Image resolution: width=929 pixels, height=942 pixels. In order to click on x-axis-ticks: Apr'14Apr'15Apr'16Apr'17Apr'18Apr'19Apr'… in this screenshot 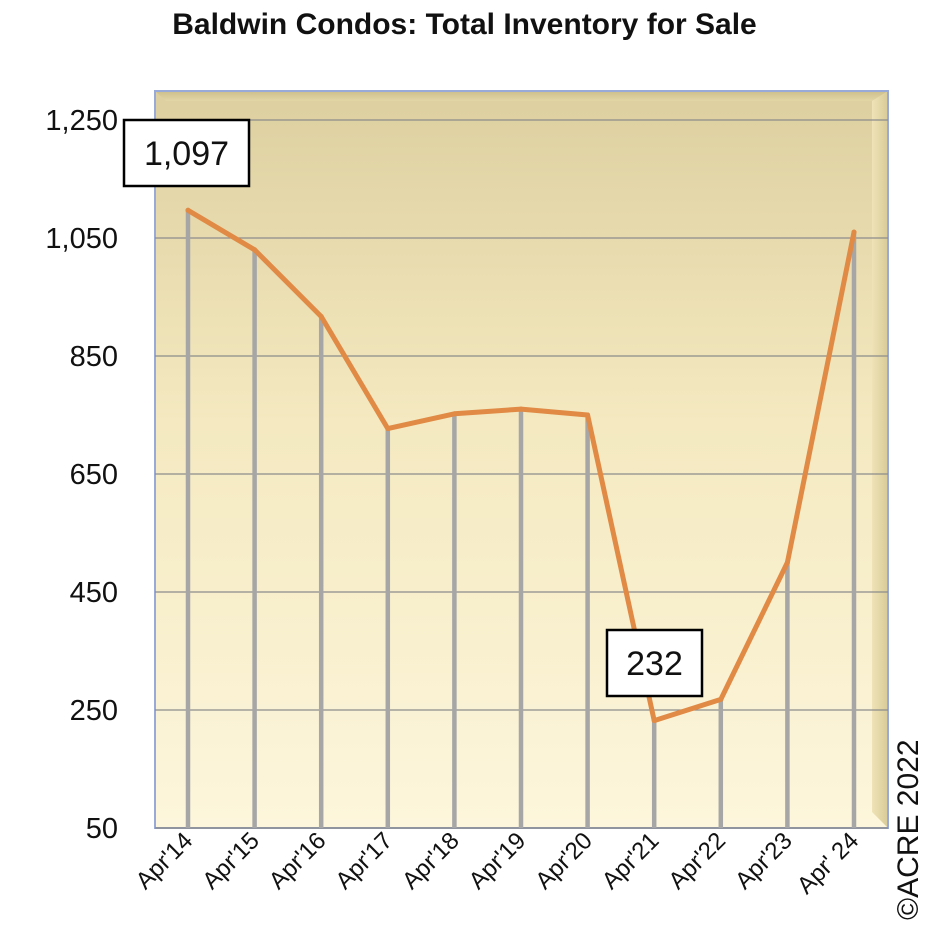, I will do `click(498, 863)`.